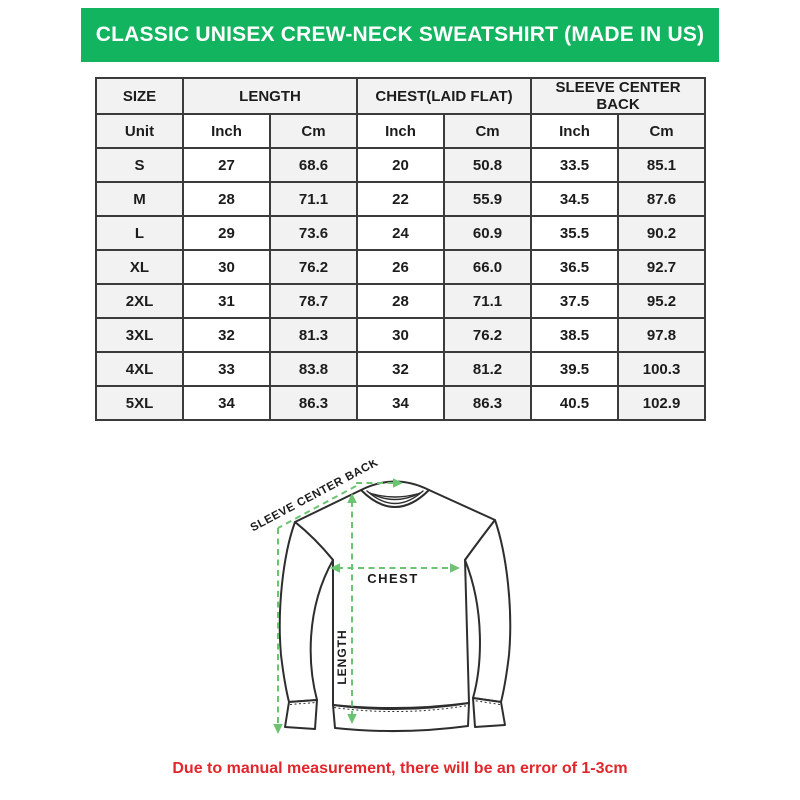 This screenshot has height=800, width=800. I want to click on value-cell: 26, so click(401, 267).